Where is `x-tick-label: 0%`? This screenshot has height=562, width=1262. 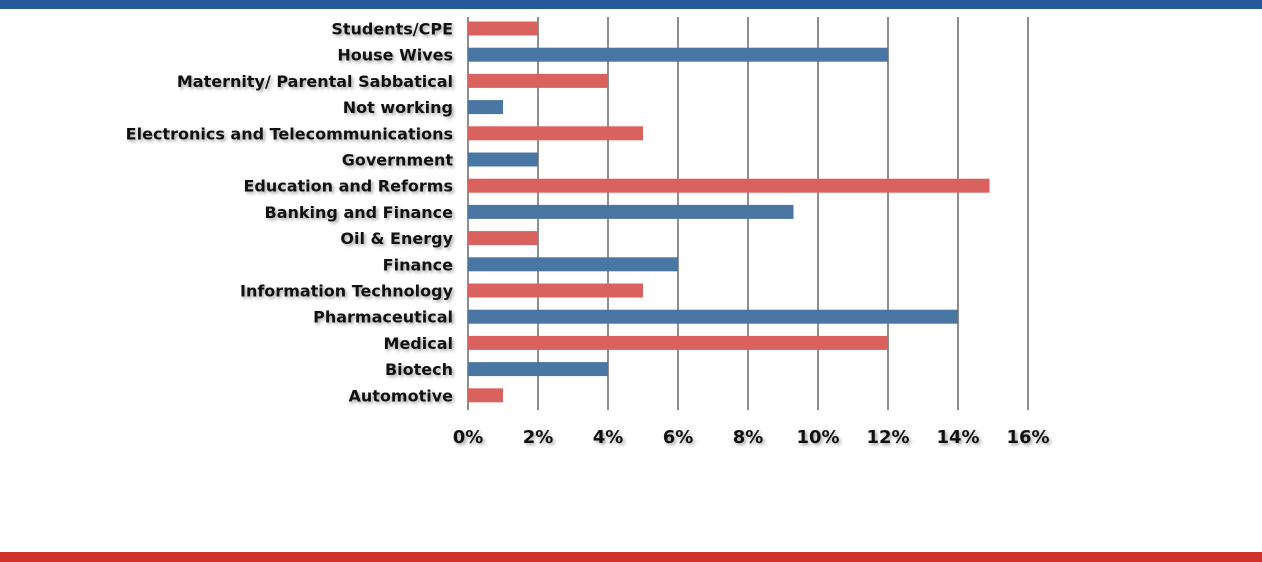
x-tick-label: 0% is located at coordinates (468, 437).